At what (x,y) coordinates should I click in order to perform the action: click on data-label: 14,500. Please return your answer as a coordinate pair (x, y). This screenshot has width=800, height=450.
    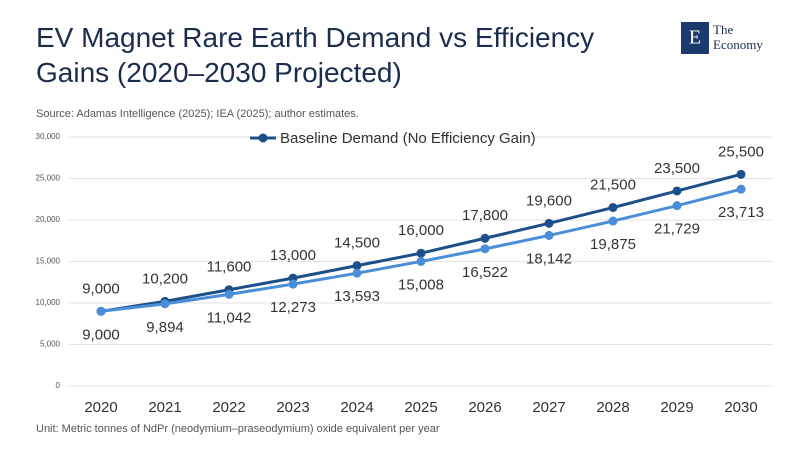
    Looking at the image, I should click on (357, 243).